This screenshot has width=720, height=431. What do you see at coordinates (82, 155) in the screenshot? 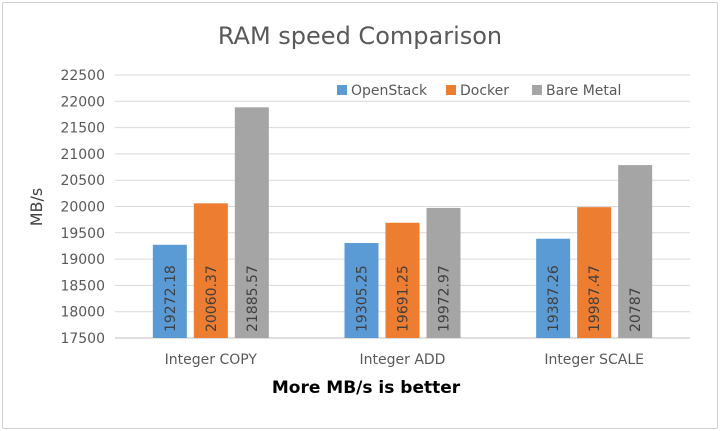
I see `y-tick-label: 21000` at bounding box center [82, 155].